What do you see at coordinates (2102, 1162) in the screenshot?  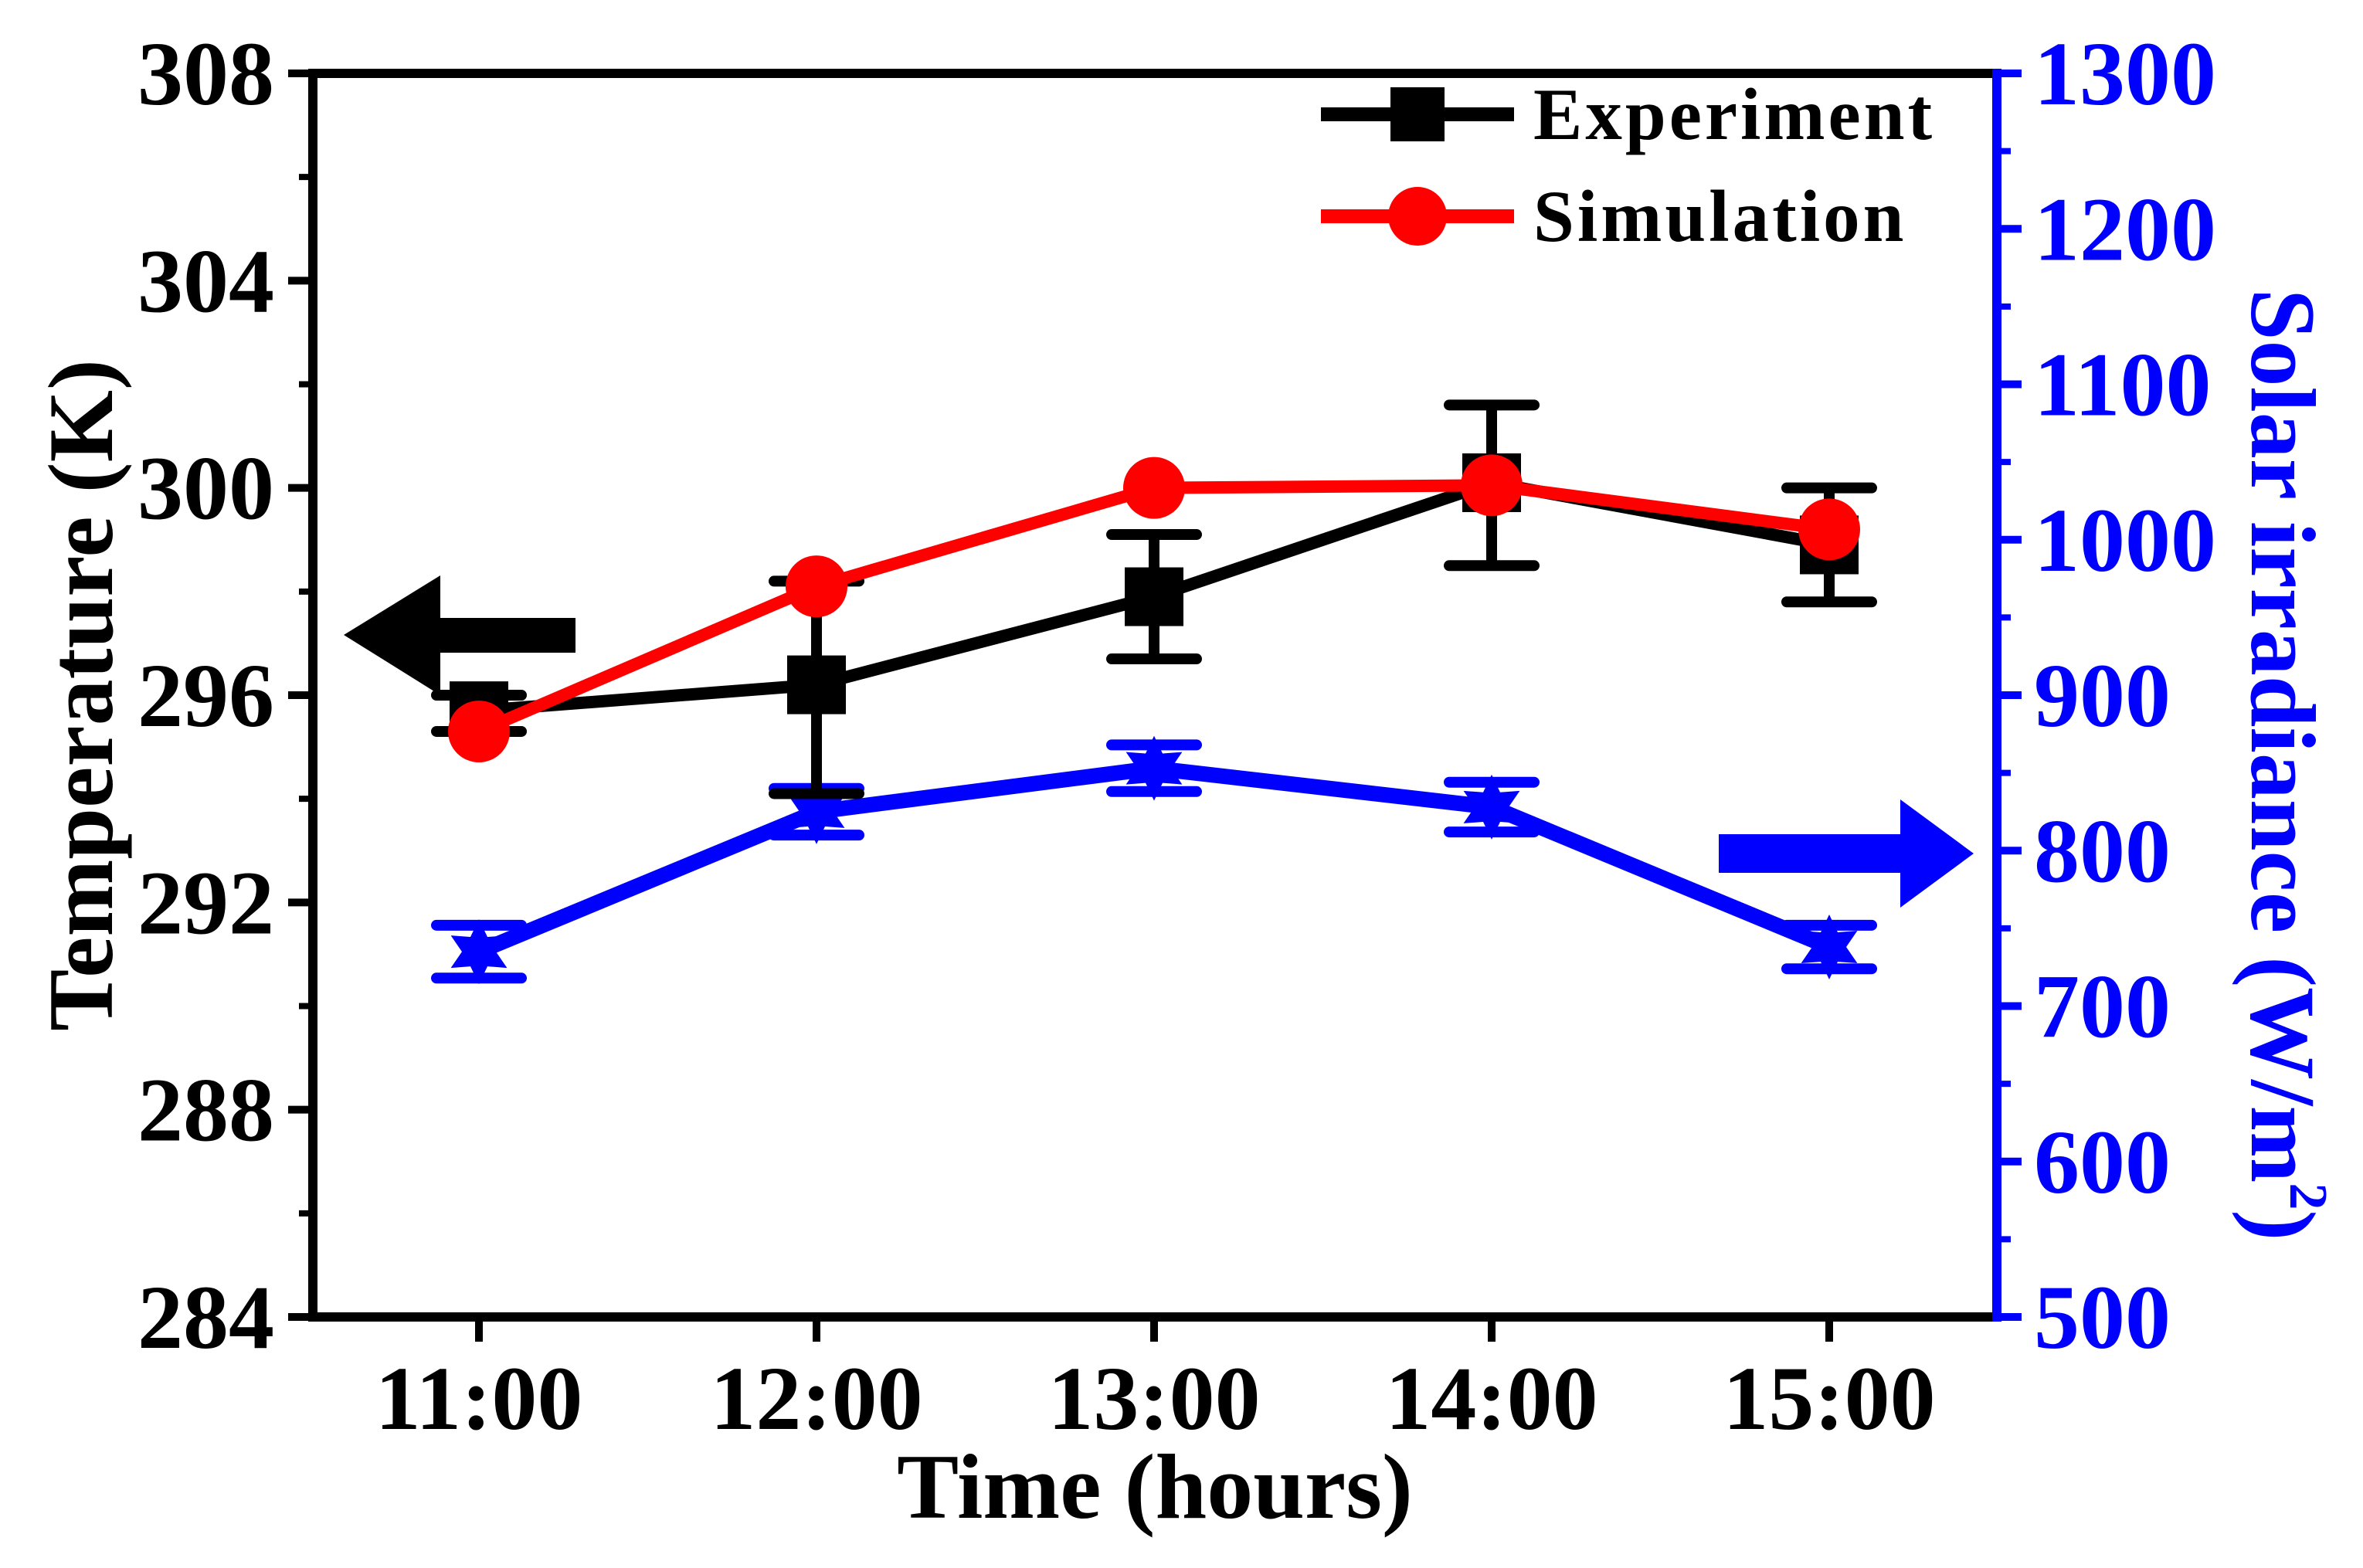 I see `right-tick-label: 600` at bounding box center [2102, 1162].